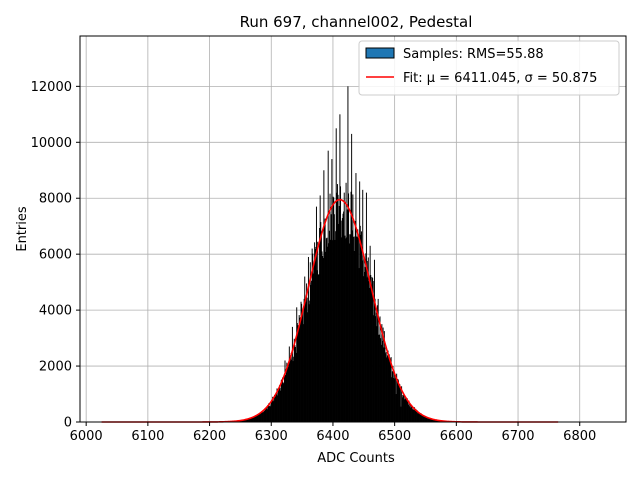 The image size is (640, 480). I want to click on y-tick-label: 2000, so click(55, 367).